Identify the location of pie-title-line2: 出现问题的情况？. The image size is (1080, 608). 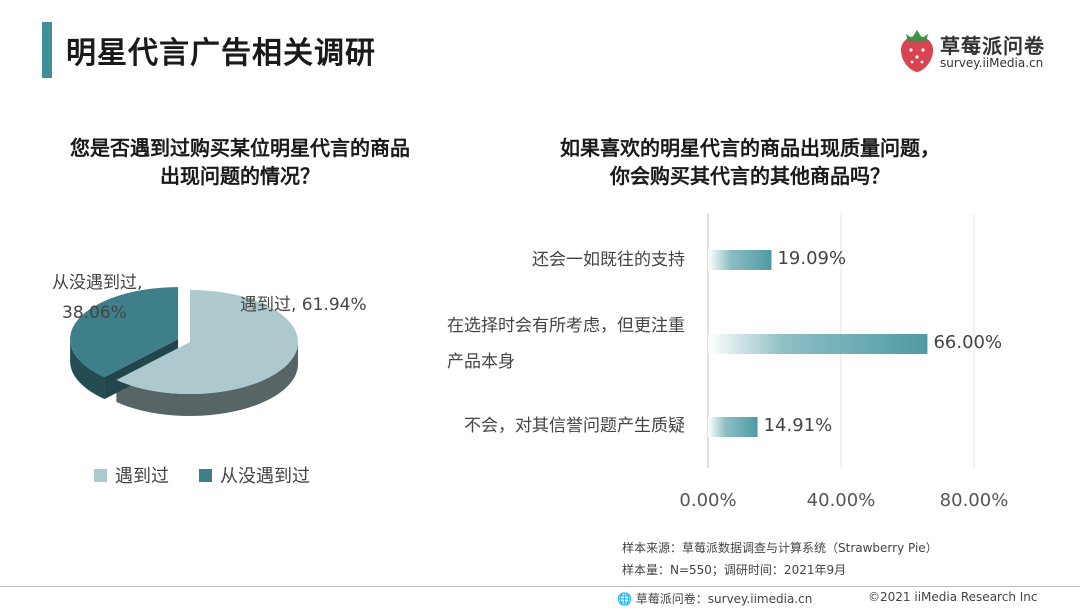
(240, 176).